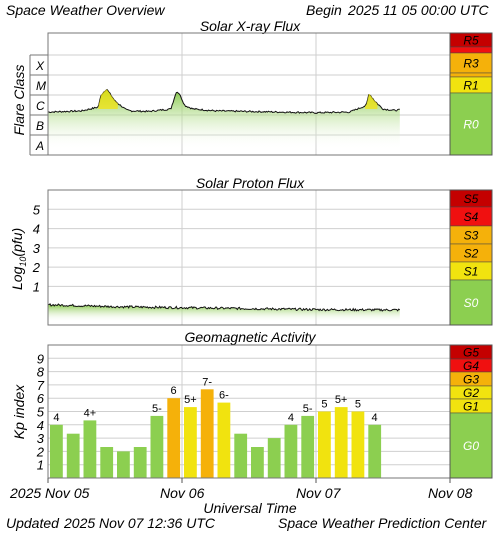 The image size is (500, 533). What do you see at coordinates (450, 493) in the screenshot?
I see `x-tick-nov08: Nov 08` at bounding box center [450, 493].